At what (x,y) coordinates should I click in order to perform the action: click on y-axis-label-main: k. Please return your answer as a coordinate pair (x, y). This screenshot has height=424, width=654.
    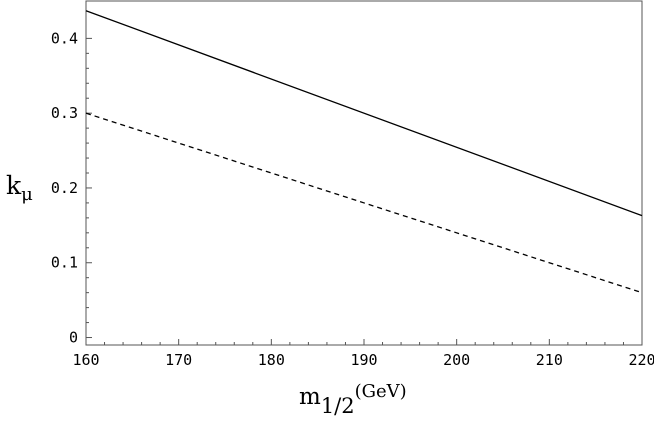
    Looking at the image, I should click on (14, 185).